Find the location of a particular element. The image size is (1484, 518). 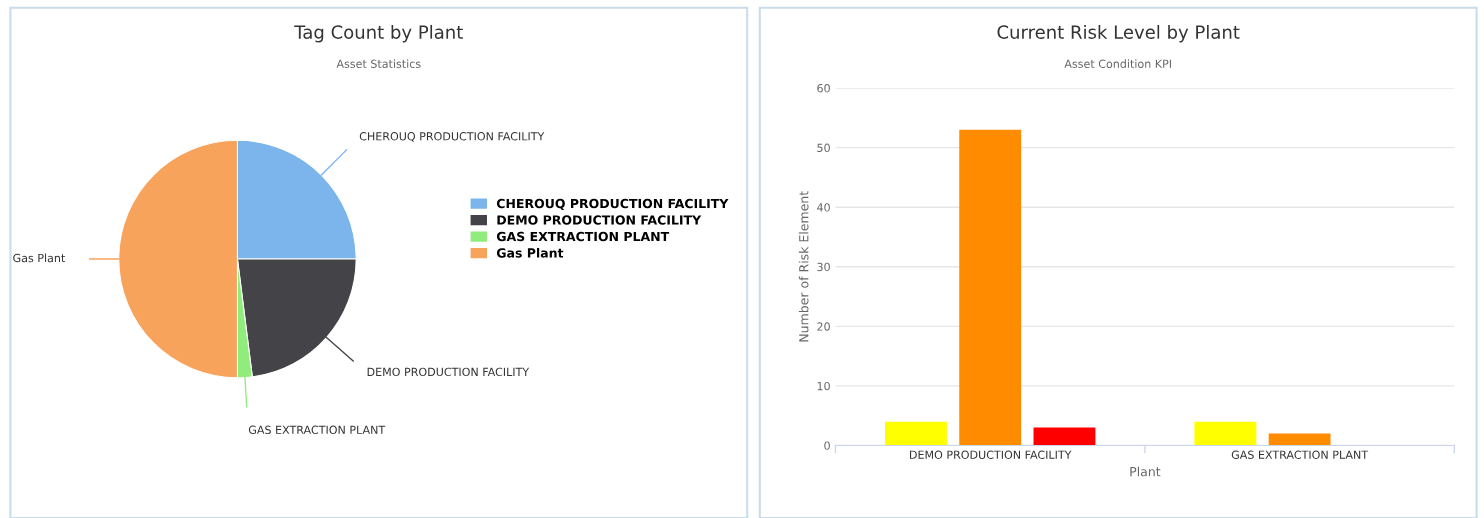

slice-label: GAS EXTRACTION PLANT is located at coordinates (317, 430).